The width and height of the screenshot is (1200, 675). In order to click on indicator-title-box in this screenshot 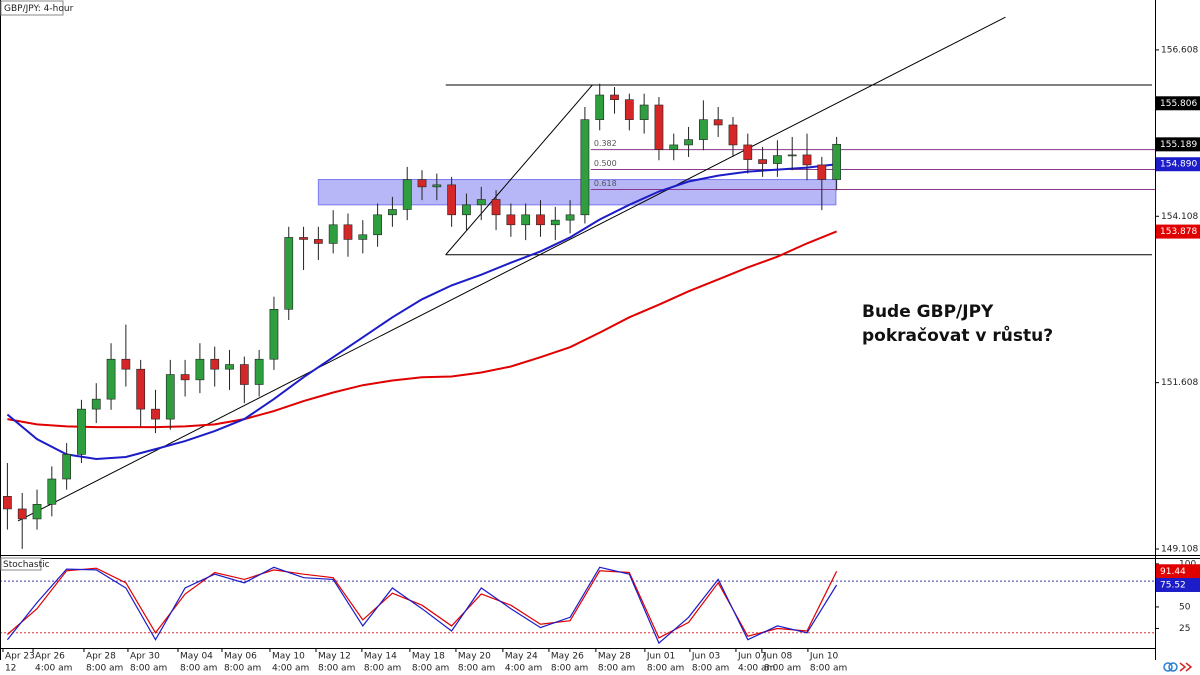, I will do `click(21, 564)`.